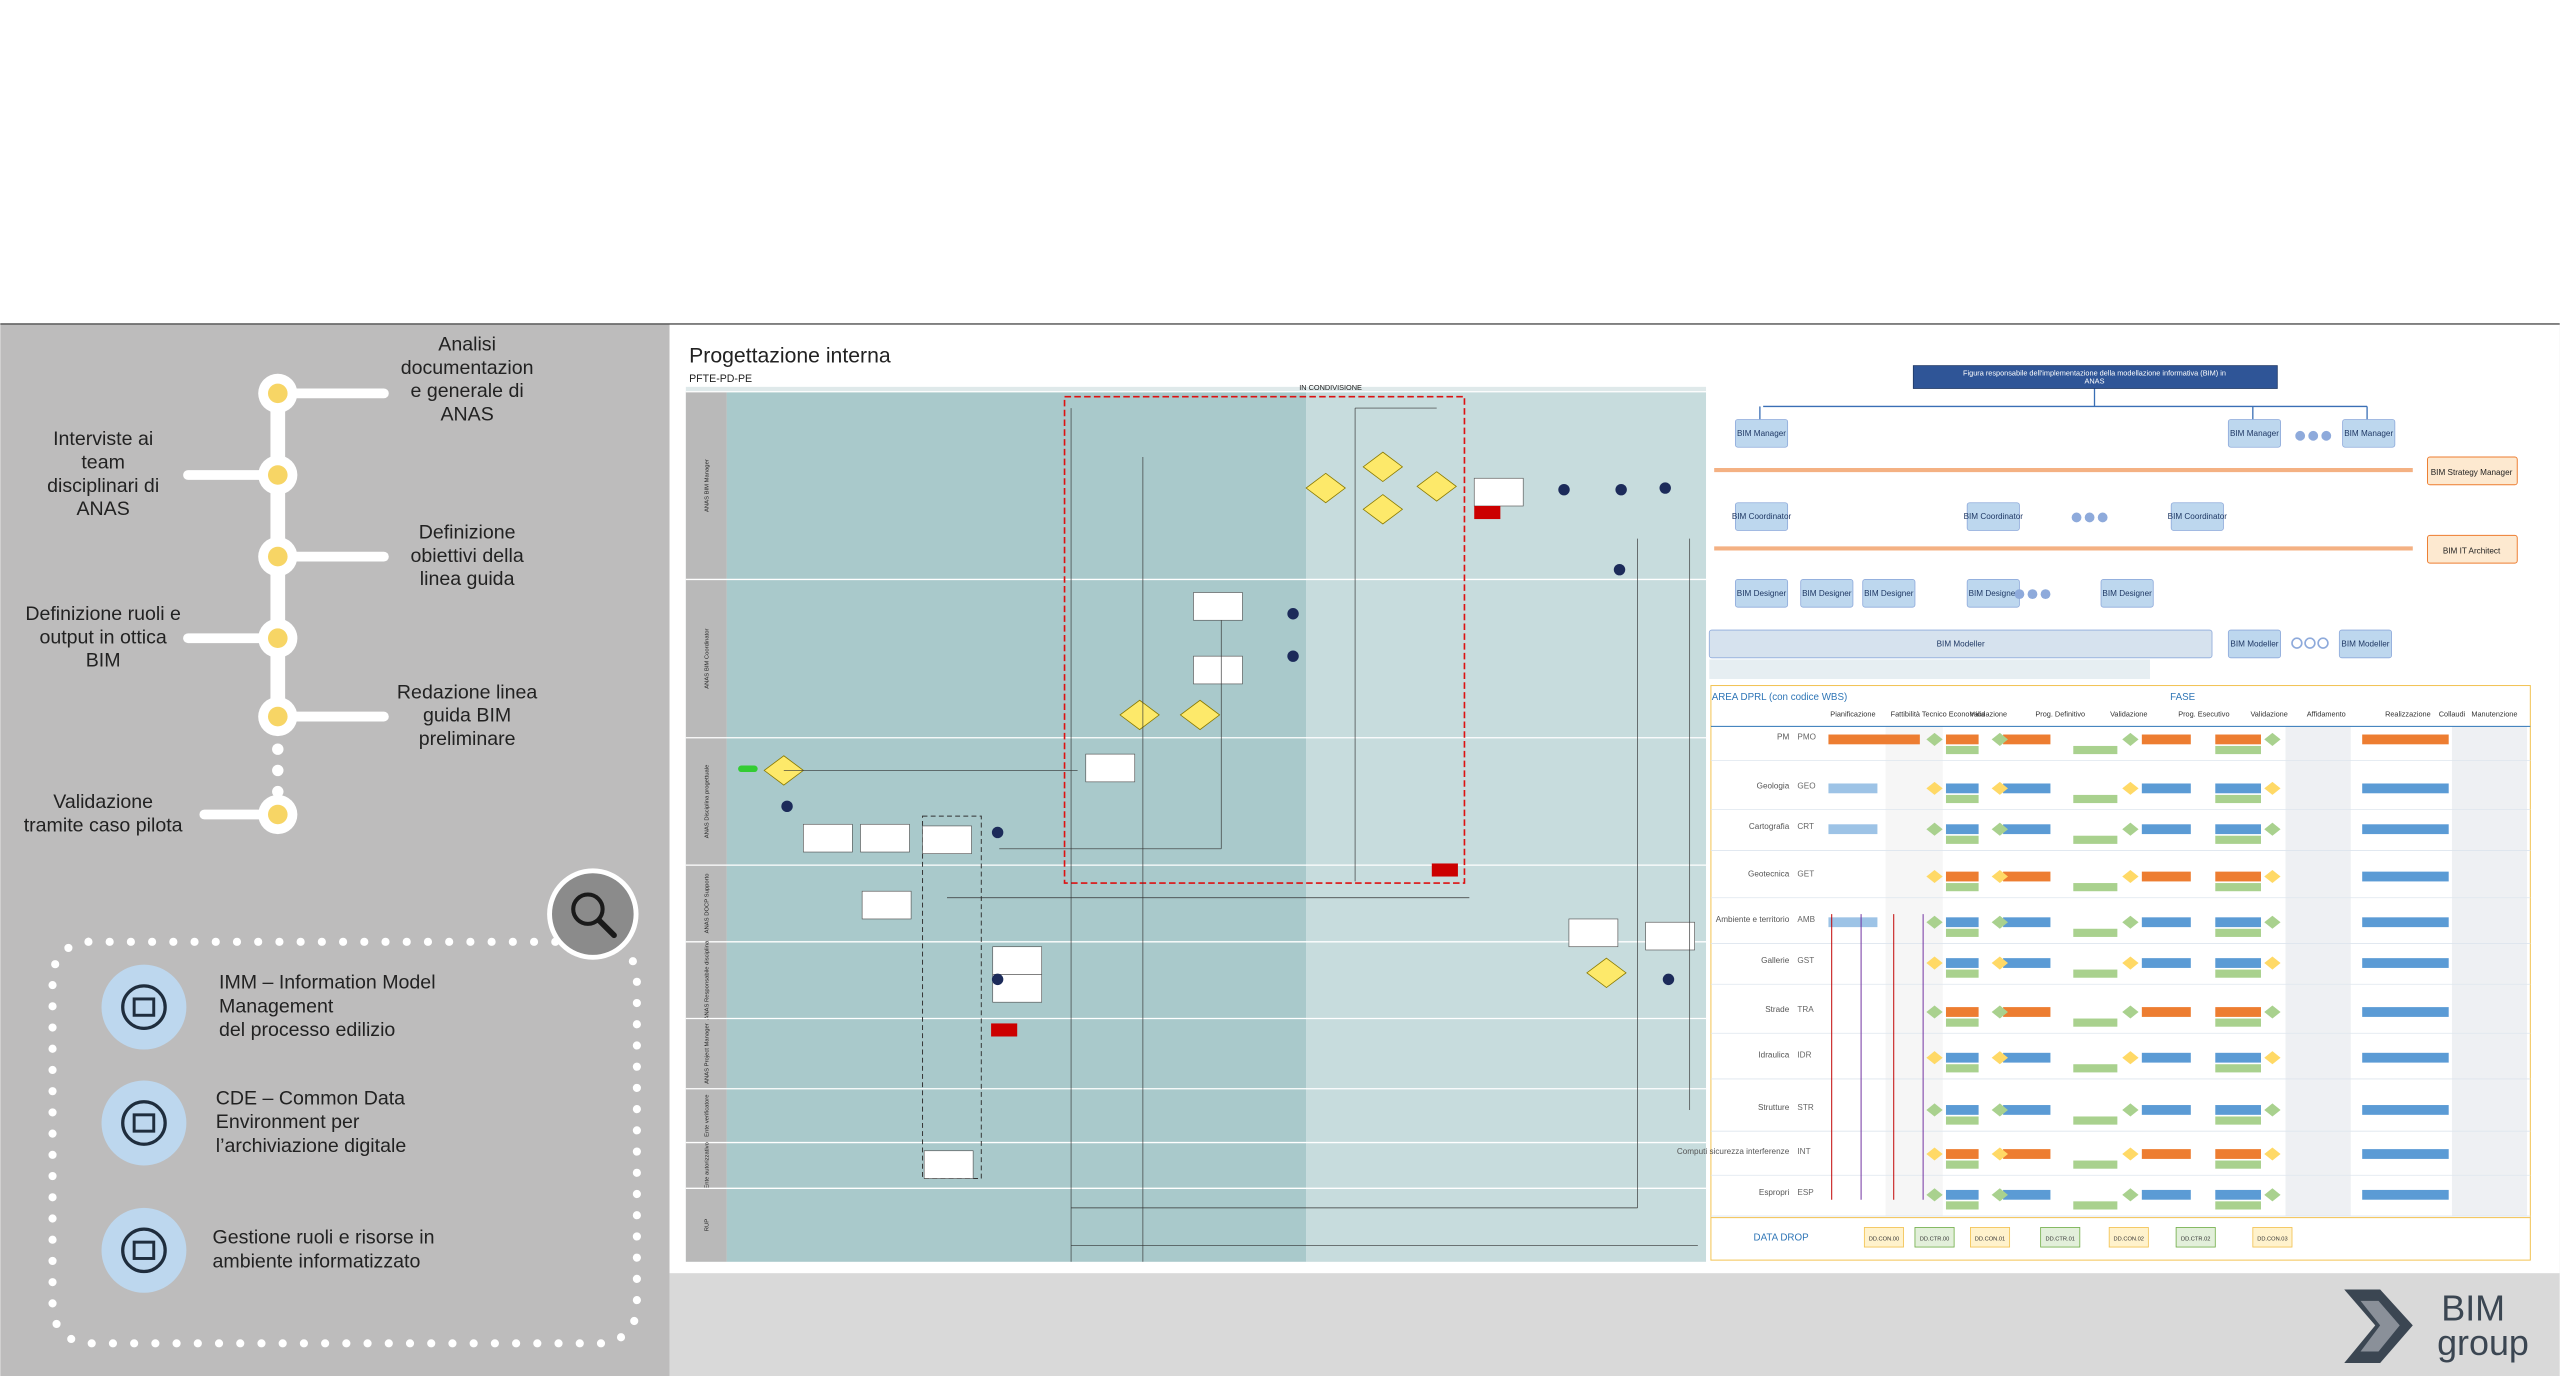  What do you see at coordinates (2378, 1326) in the screenshot?
I see `logo-mark` at bounding box center [2378, 1326].